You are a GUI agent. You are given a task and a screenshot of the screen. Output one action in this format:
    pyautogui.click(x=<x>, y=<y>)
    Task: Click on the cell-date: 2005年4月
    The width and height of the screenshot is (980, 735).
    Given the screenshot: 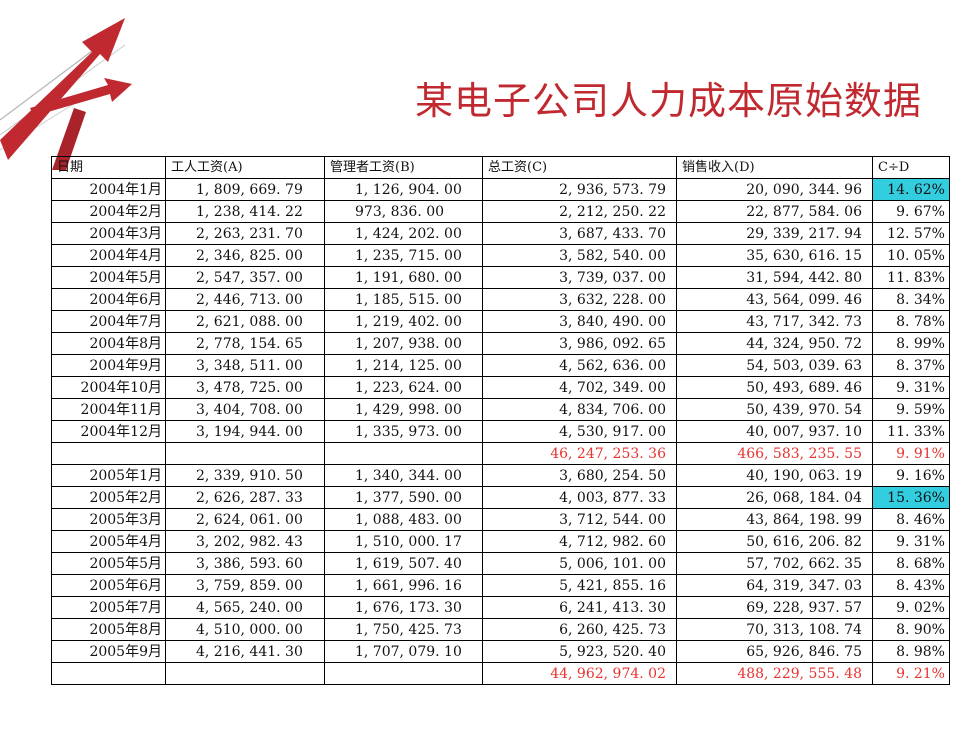 What is the action you would take?
    pyautogui.click(x=108, y=541)
    